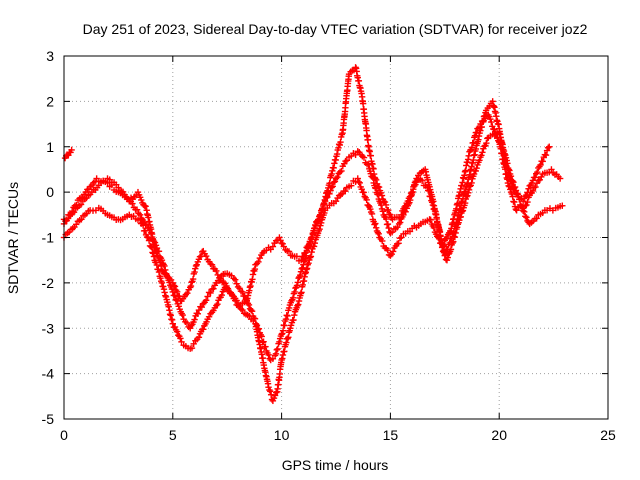 This screenshot has width=640, height=480. What do you see at coordinates (48, 238) in the screenshot?
I see `y-tick-label: -1` at bounding box center [48, 238].